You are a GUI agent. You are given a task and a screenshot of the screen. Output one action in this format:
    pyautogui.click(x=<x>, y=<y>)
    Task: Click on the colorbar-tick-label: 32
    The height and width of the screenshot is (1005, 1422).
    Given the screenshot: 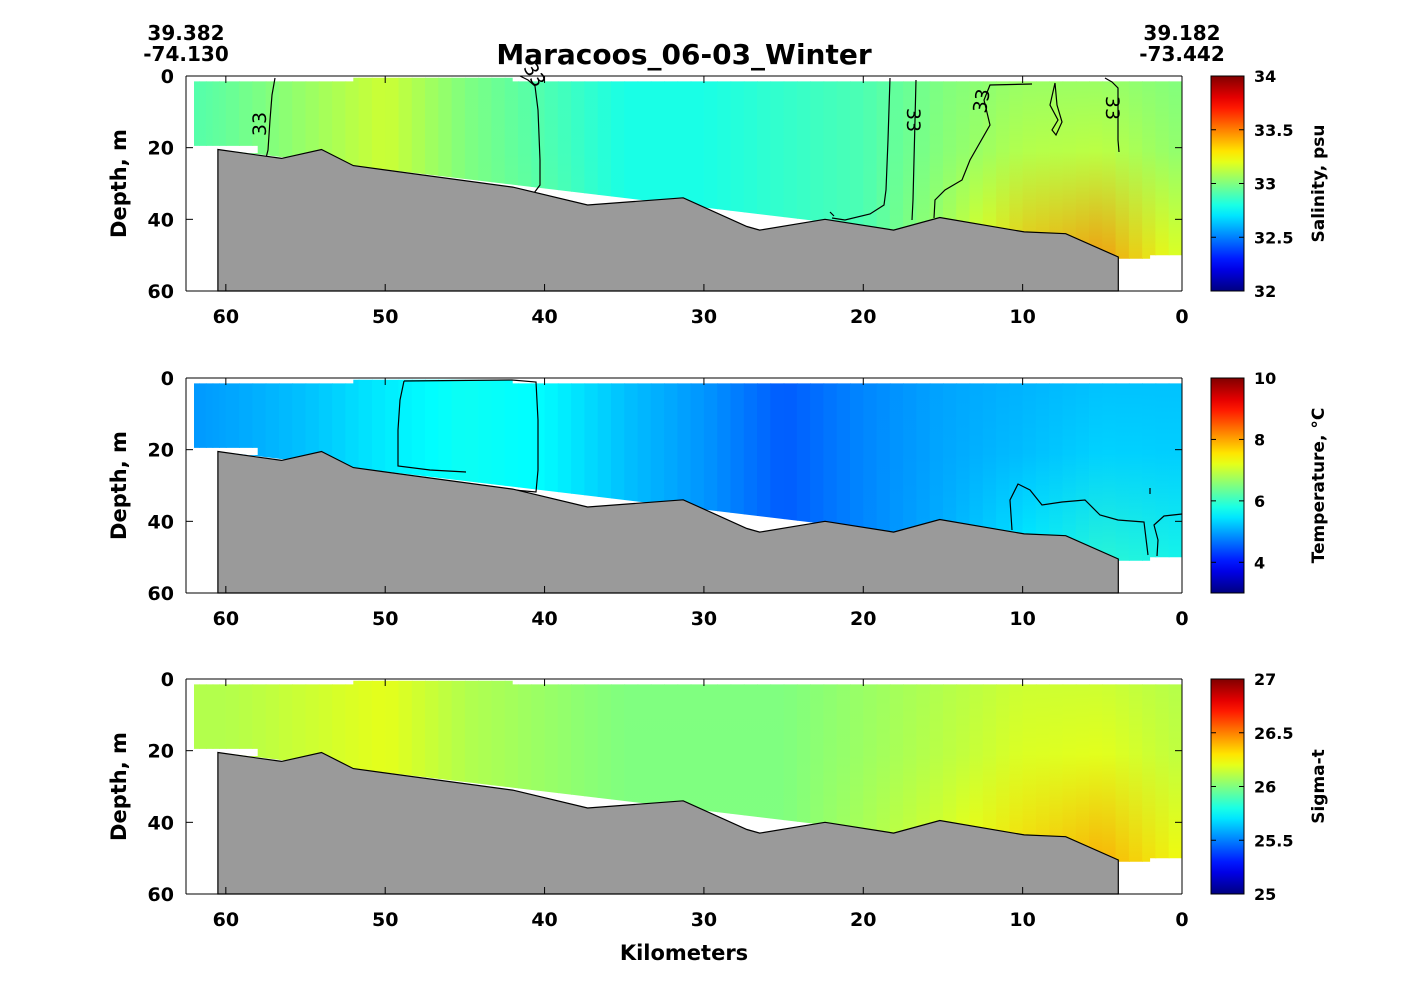 What is the action you would take?
    pyautogui.click(x=1265, y=291)
    